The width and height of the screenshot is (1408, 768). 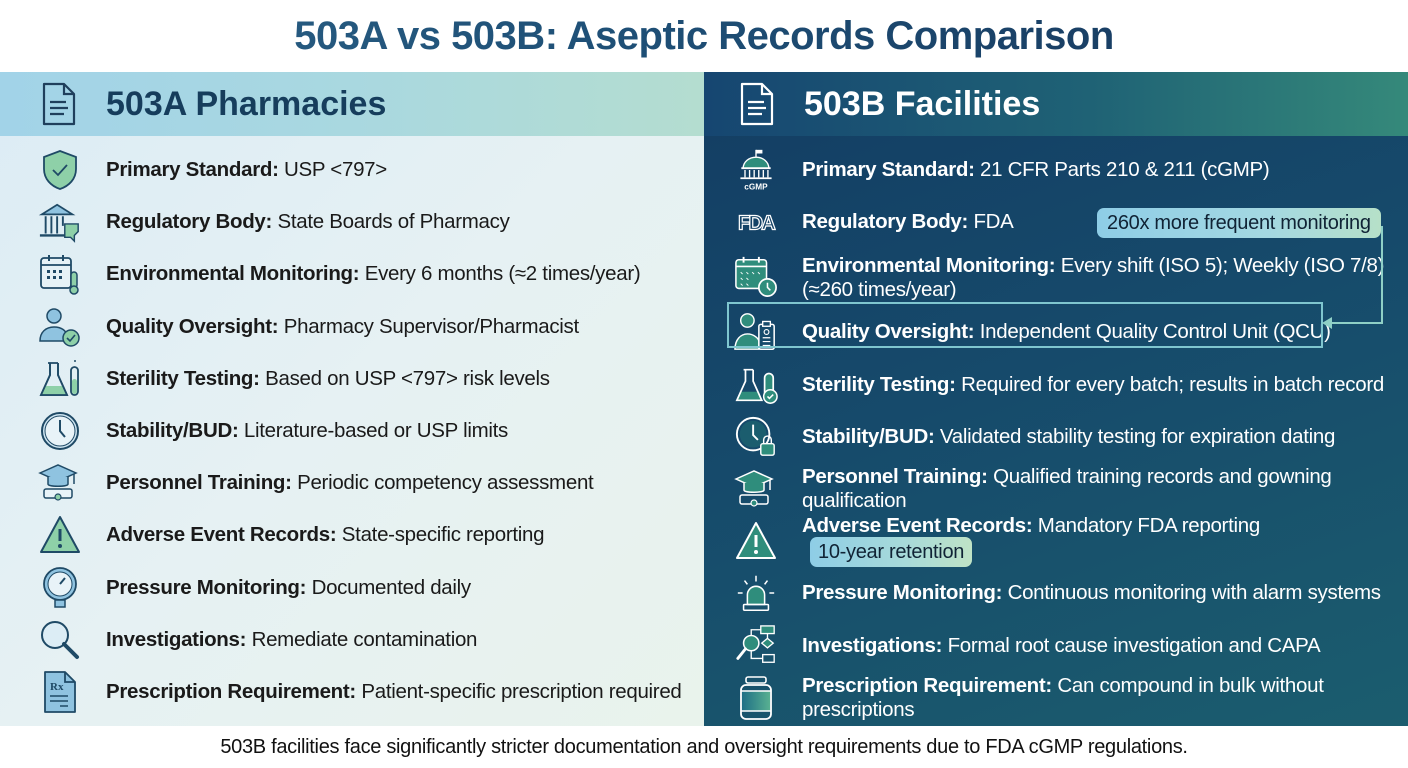 What do you see at coordinates (1056, 104) in the screenshot?
I see `panel-503b-header: 503B Facilities` at bounding box center [1056, 104].